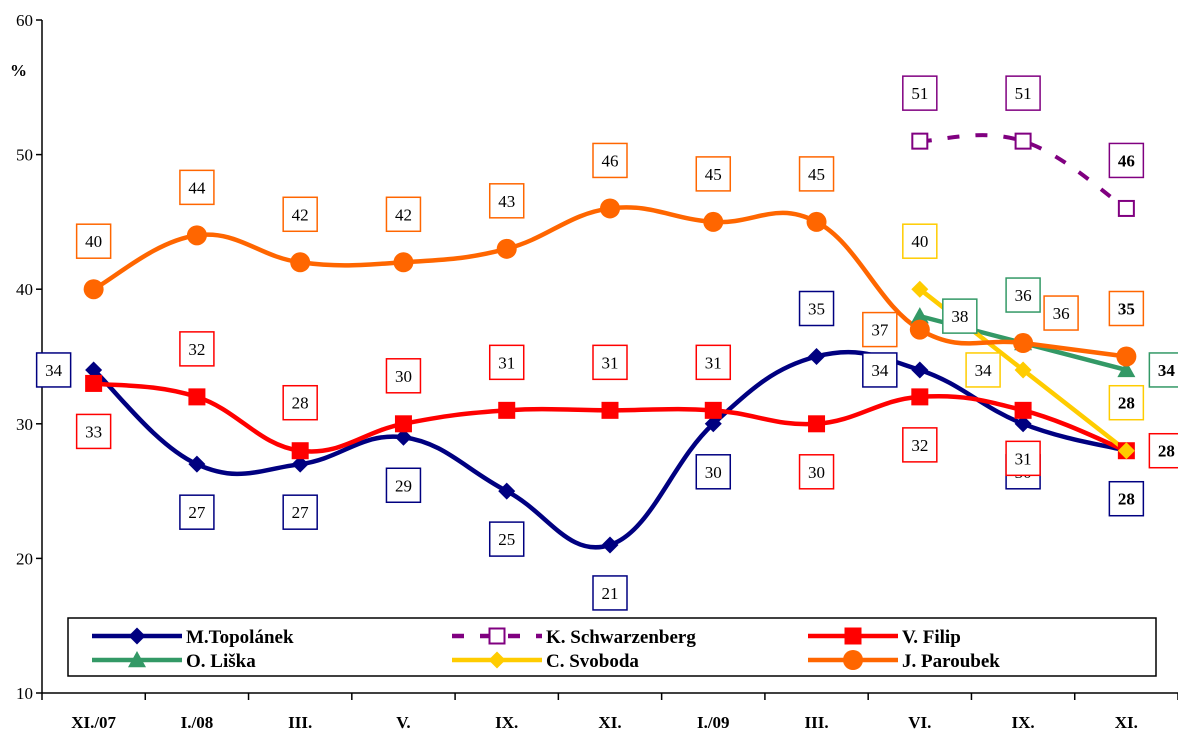 The width and height of the screenshot is (1178, 734). I want to click on data-label: 40, so click(93, 241).